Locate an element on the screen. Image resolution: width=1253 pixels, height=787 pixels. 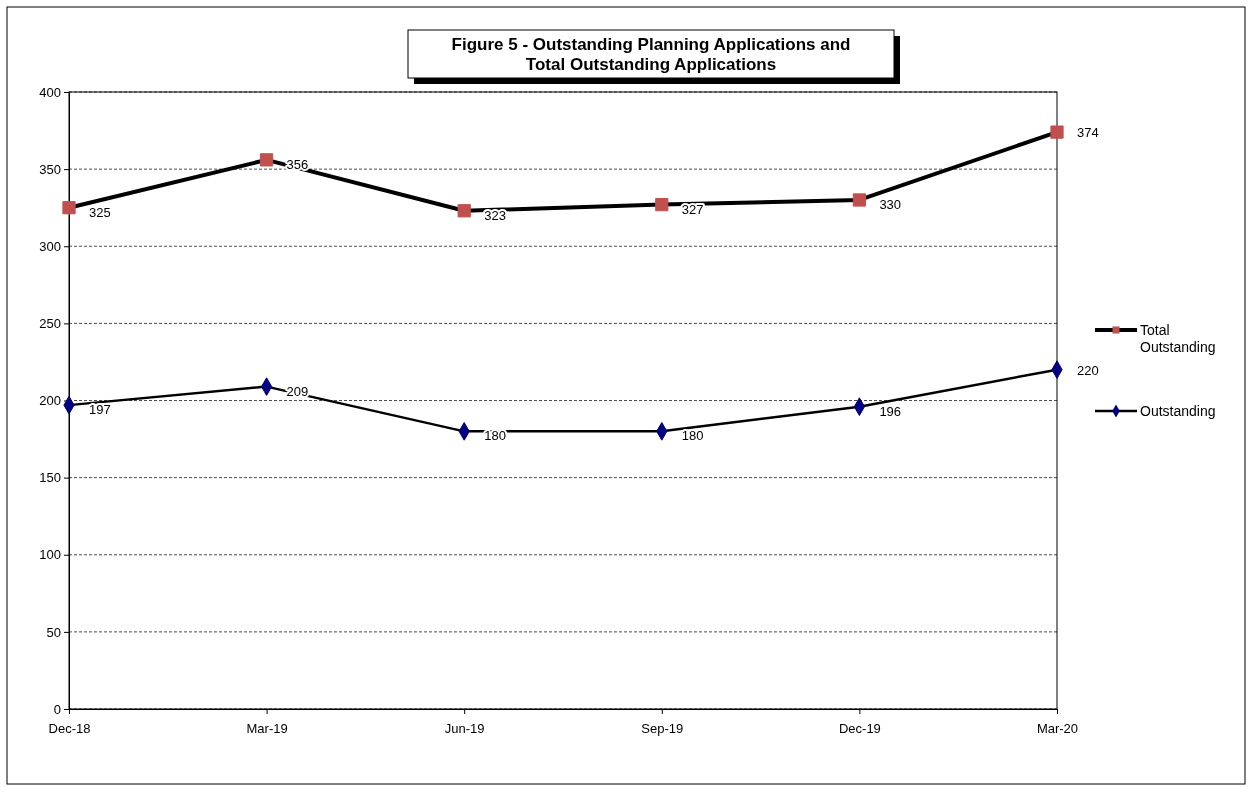
x-tick-label: Jun-19 is located at coordinates (464, 728).